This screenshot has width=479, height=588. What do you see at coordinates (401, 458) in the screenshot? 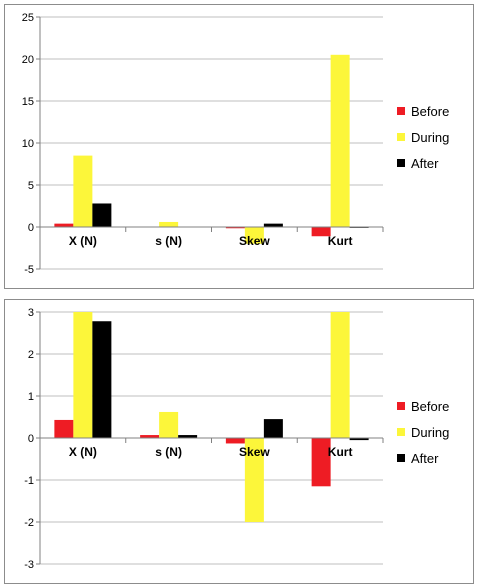
I see `bottom-legend-swatch-after` at bounding box center [401, 458].